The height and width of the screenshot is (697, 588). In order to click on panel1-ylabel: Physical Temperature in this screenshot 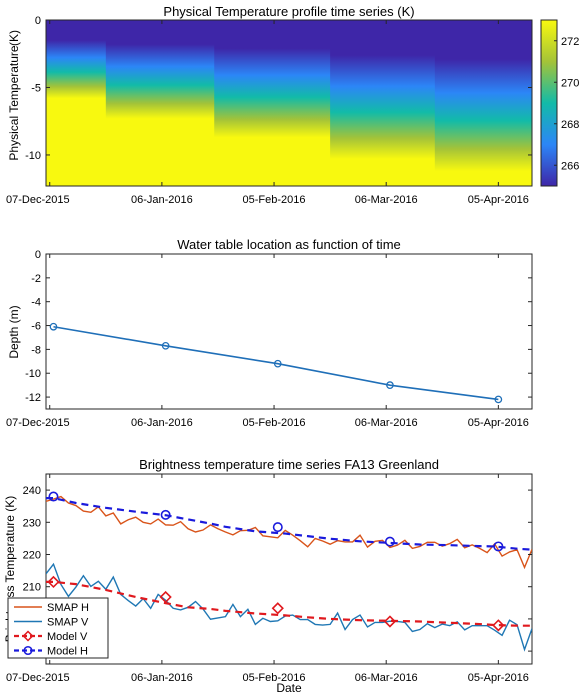, I will do `click(14, 102)`.